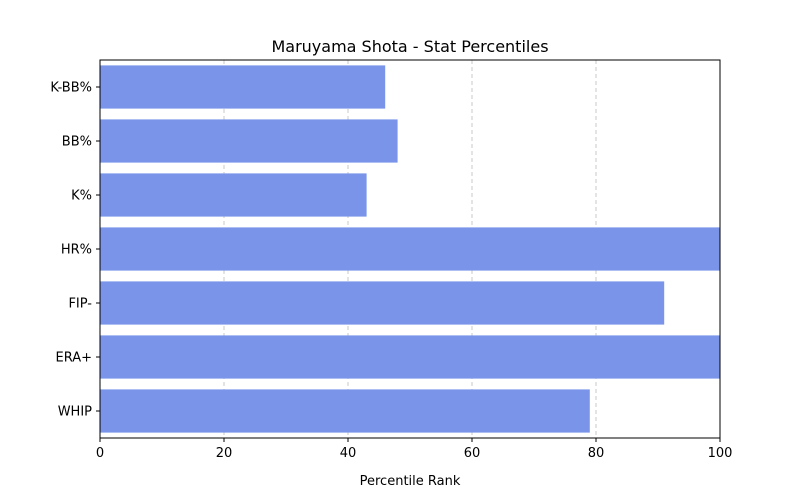 This screenshot has width=800, height=500. What do you see at coordinates (345, 411) in the screenshot?
I see `bar-whip` at bounding box center [345, 411].